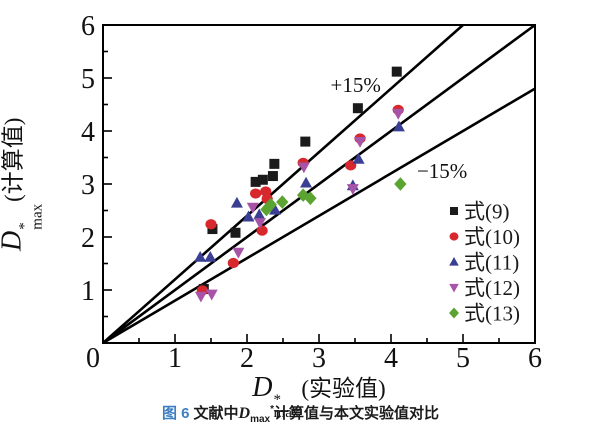 The width and height of the screenshot is (601, 428). Describe the element at coordinates (14, 240) in the screenshot. I see `y-axis-var: D` at that location.